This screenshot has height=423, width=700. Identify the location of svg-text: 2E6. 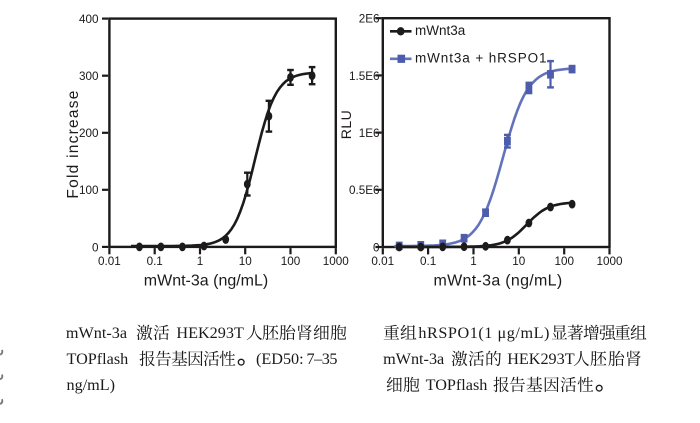
(369, 19).